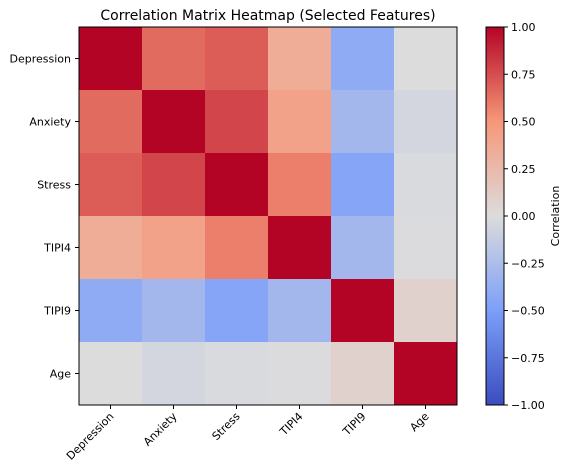 The height and width of the screenshot is (473, 571). I want to click on y-tick-label: Stress, so click(54, 185).